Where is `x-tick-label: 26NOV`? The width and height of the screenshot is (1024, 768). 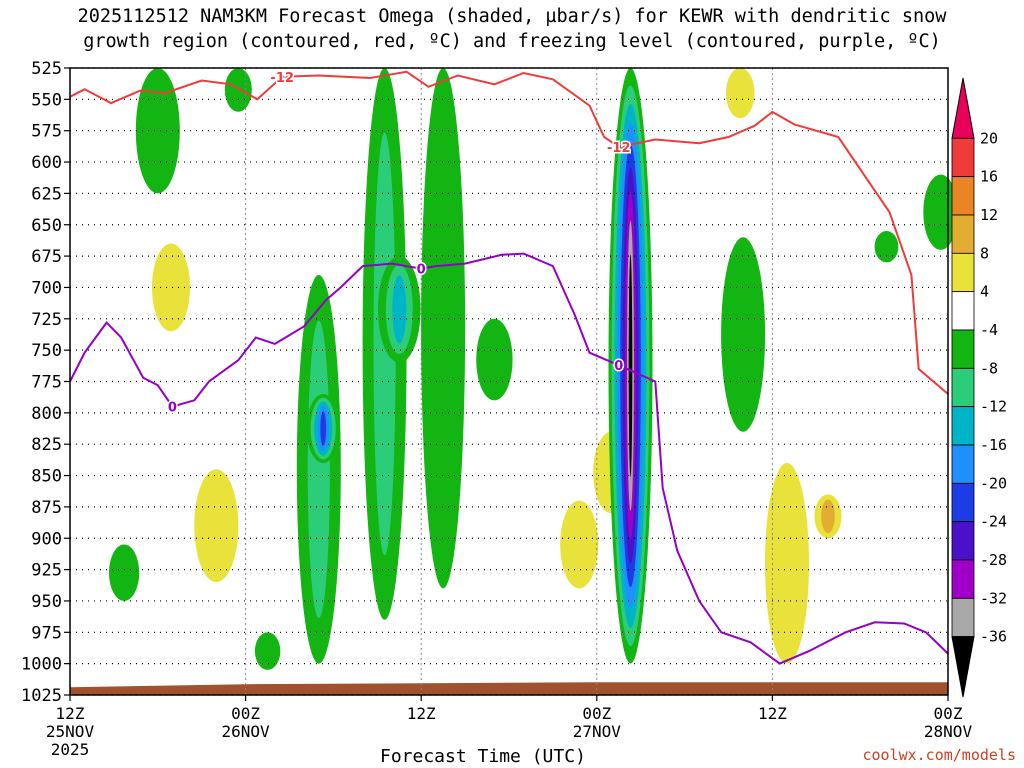
x-tick-label: 26NOV is located at coordinates (246, 731).